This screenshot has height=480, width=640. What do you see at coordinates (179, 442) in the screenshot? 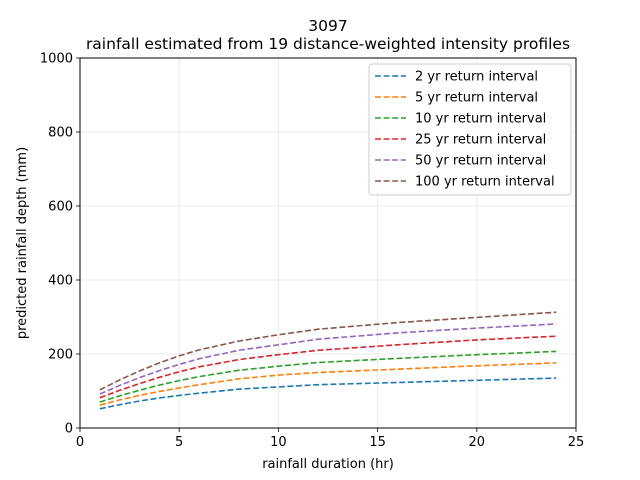
I see `x-tick-label: 5` at bounding box center [179, 442].